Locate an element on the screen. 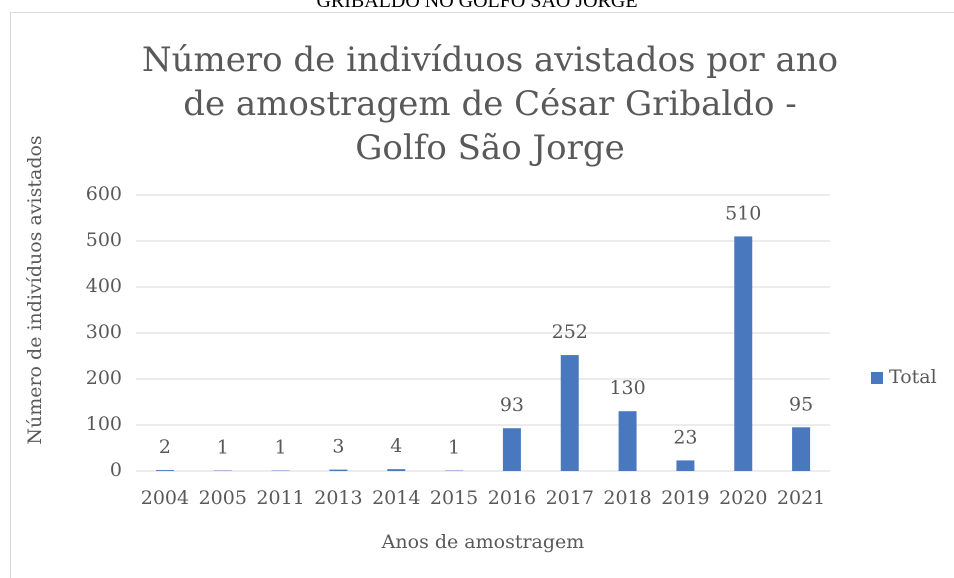  x-tick-label: 2019 is located at coordinates (685, 498).